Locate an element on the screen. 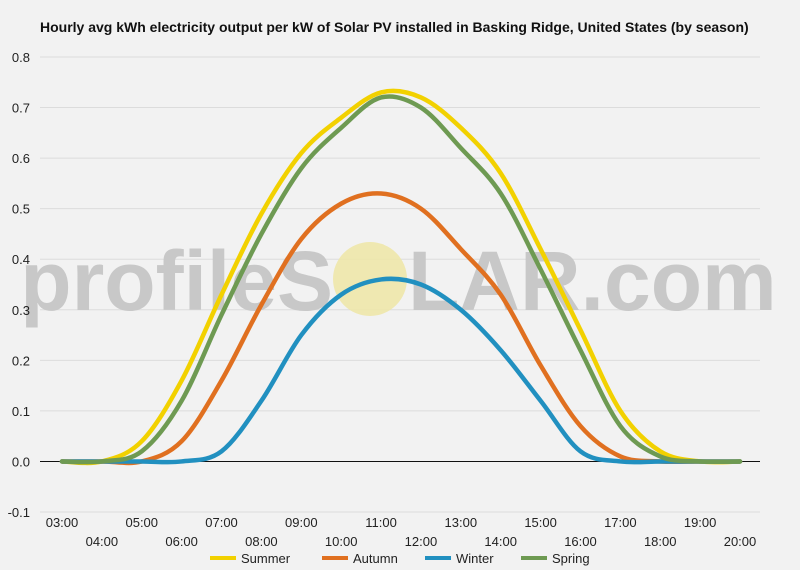  x-tick-label: 05:00 is located at coordinates (141, 522).